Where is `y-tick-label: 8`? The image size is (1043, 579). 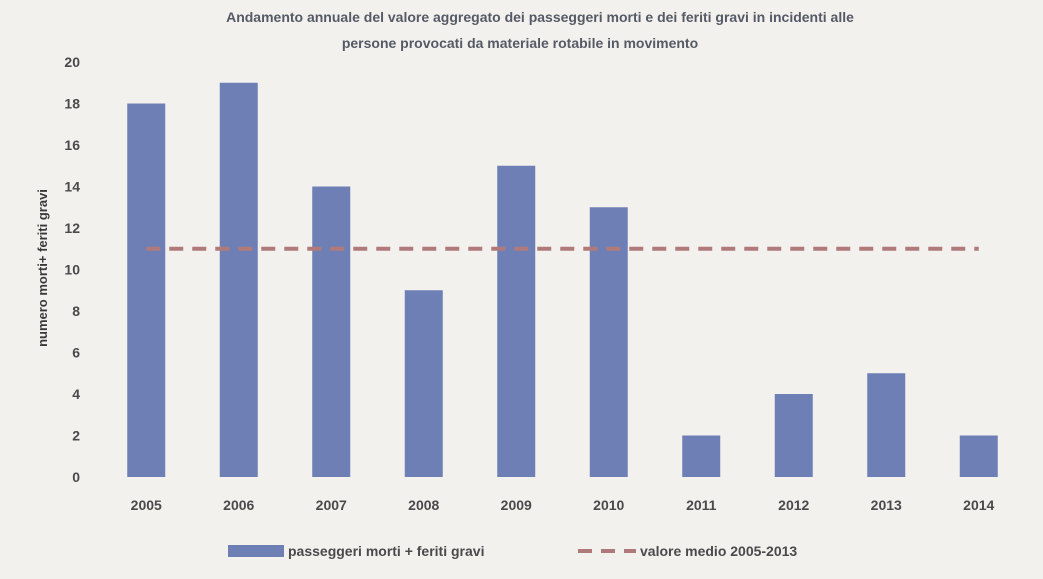 y-tick-label: 8 is located at coordinates (76, 311).